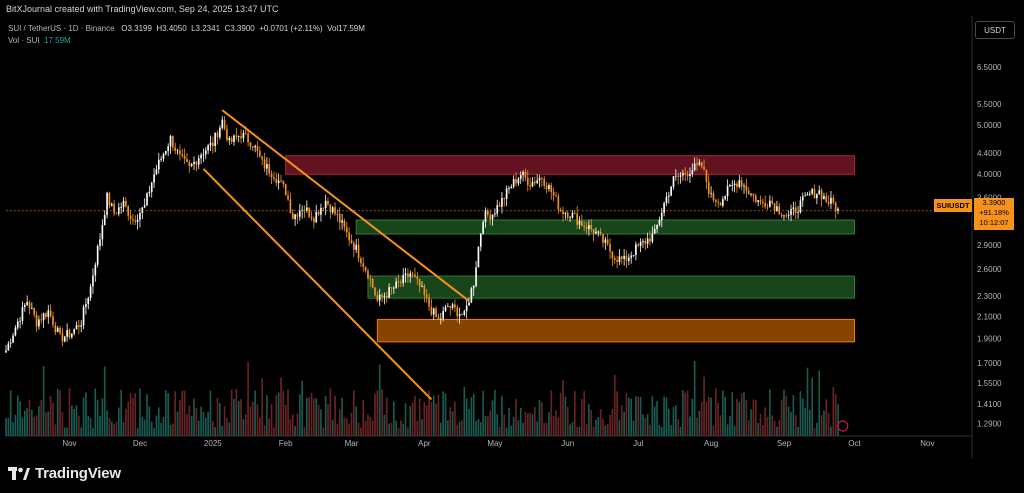  What do you see at coordinates (995, 30) in the screenshot?
I see `currency-button: USDT` at bounding box center [995, 30].